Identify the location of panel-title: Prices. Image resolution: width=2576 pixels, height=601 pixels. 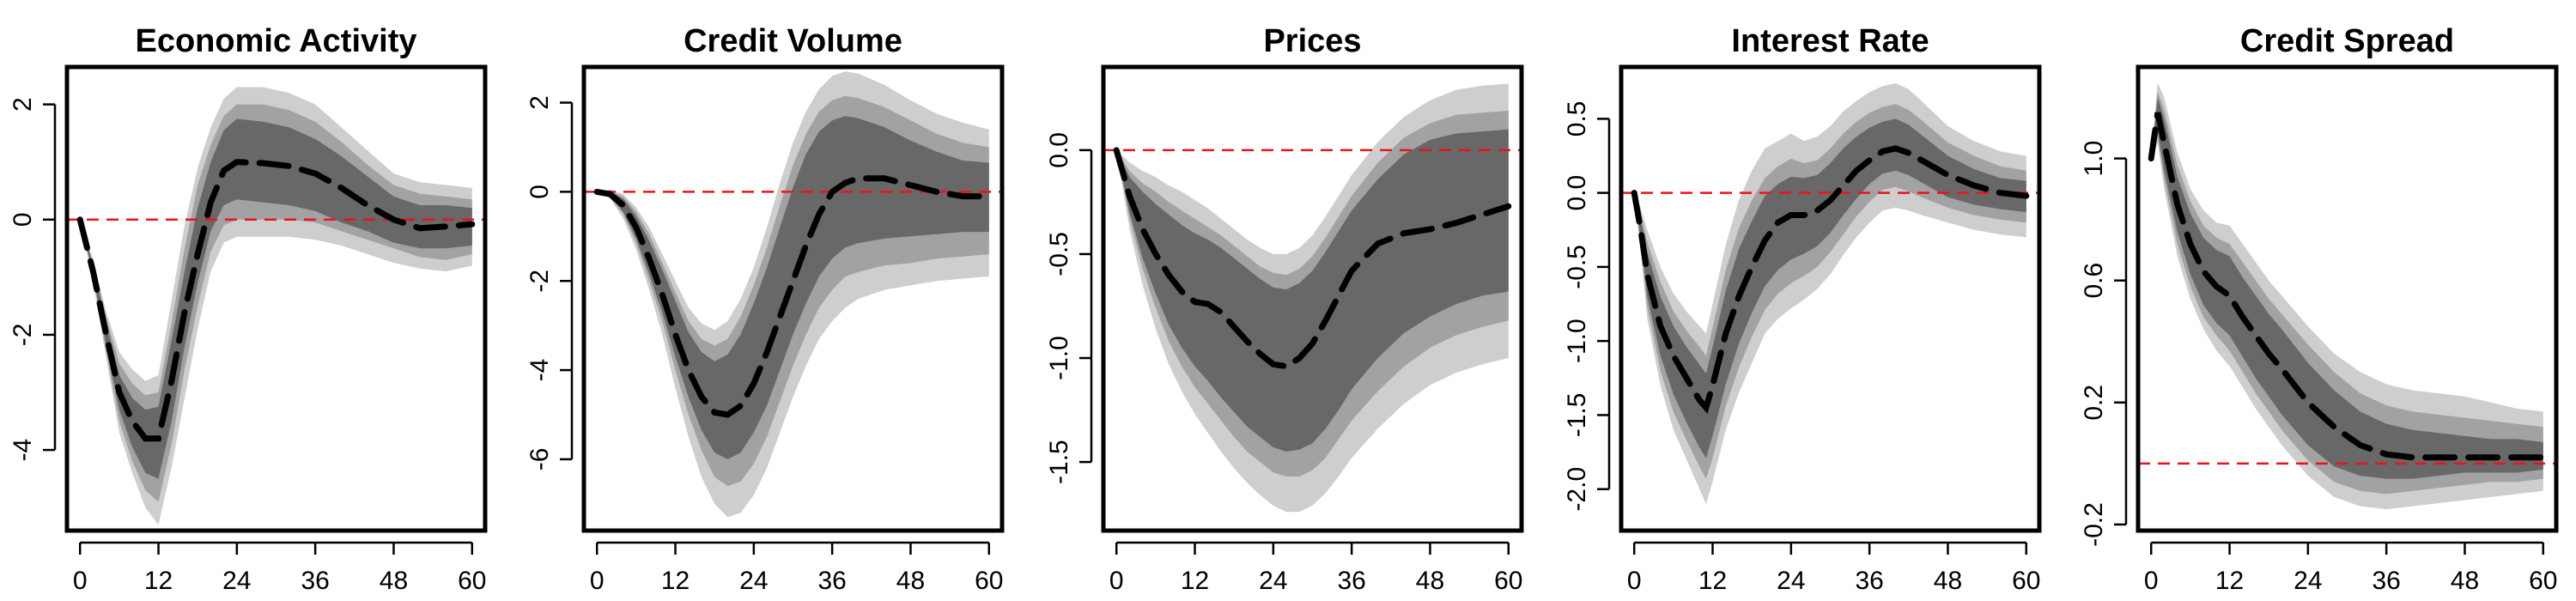
(1312, 41).